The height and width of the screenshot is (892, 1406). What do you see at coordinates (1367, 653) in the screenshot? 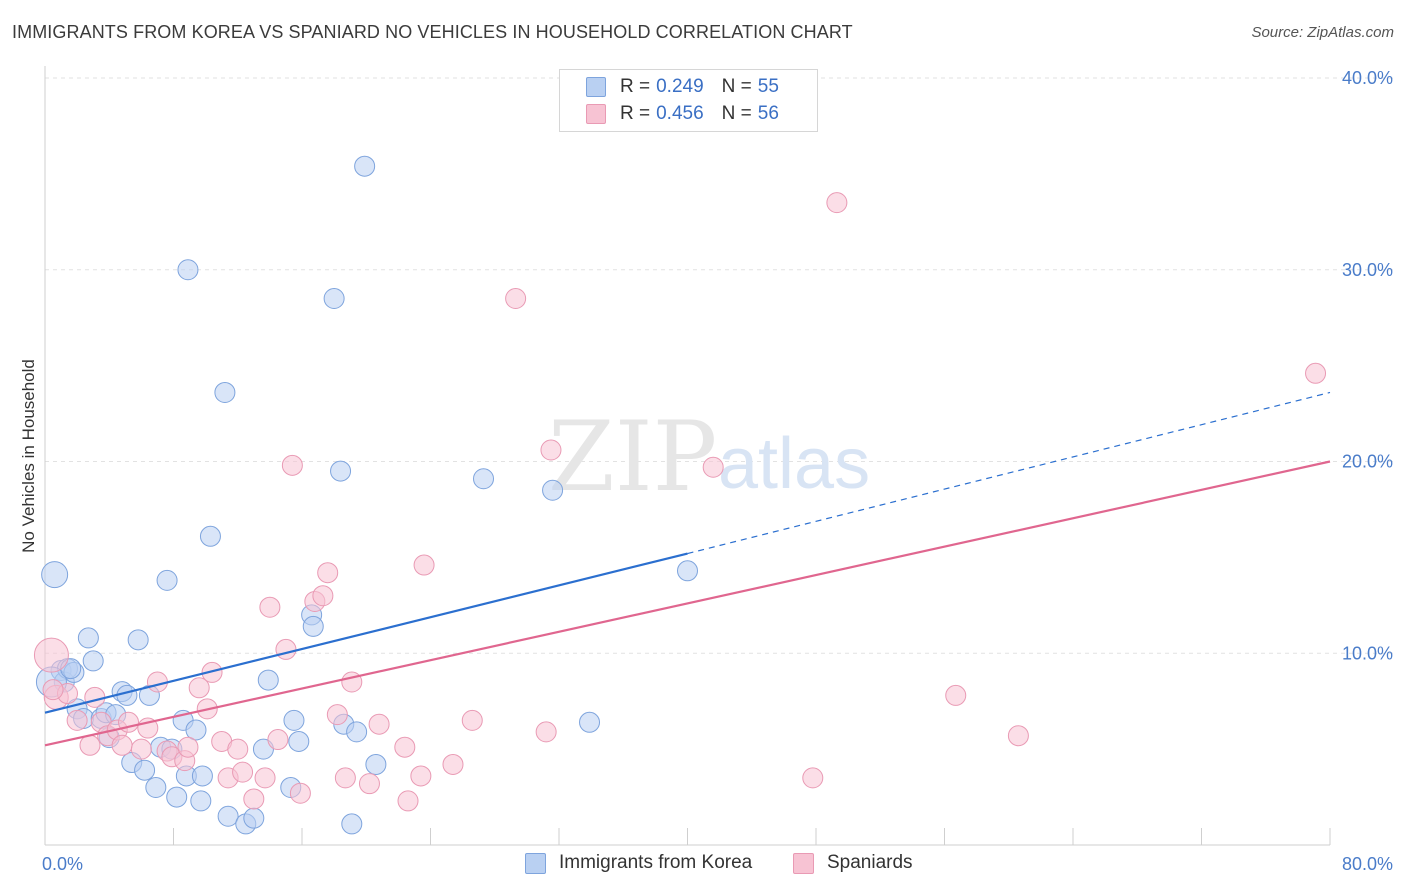
I see `y-tick-label: 10.0%` at bounding box center [1367, 653].